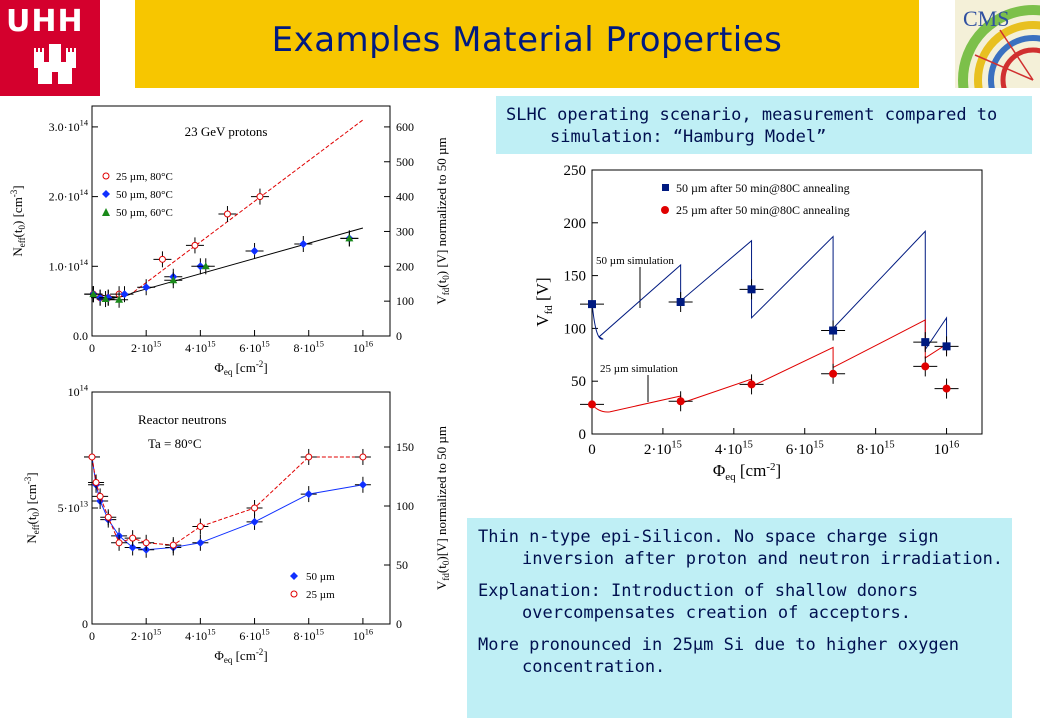  I want to click on notes-box, so click(739, 618).